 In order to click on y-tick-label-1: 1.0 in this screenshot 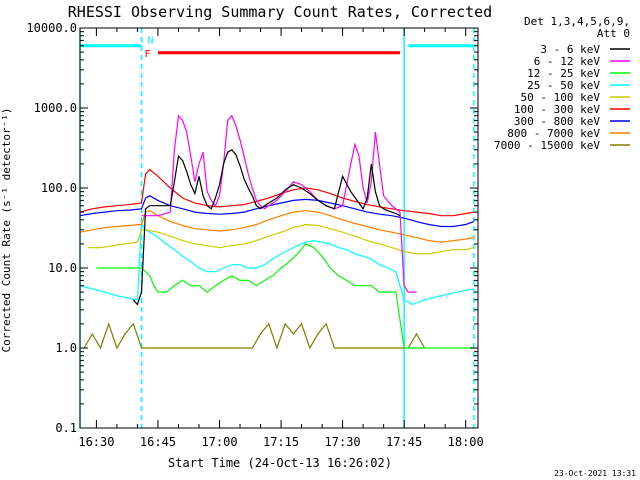, I will do `click(66, 348)`.